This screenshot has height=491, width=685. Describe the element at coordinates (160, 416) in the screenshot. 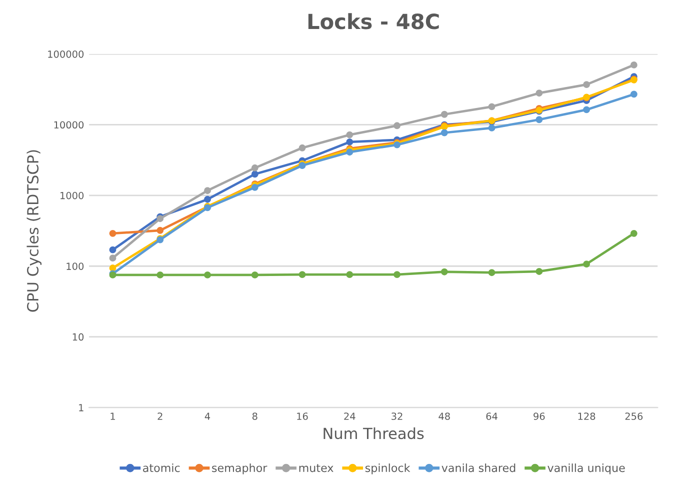

I see `x-tick-label: 2` at that location.